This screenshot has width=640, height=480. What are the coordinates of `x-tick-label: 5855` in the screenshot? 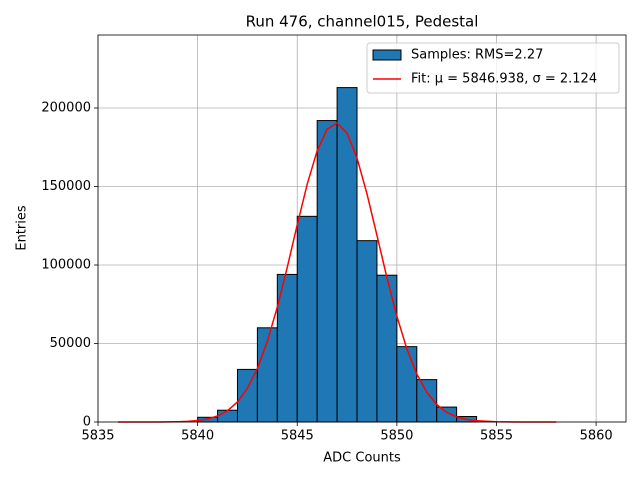 It's located at (496, 436).